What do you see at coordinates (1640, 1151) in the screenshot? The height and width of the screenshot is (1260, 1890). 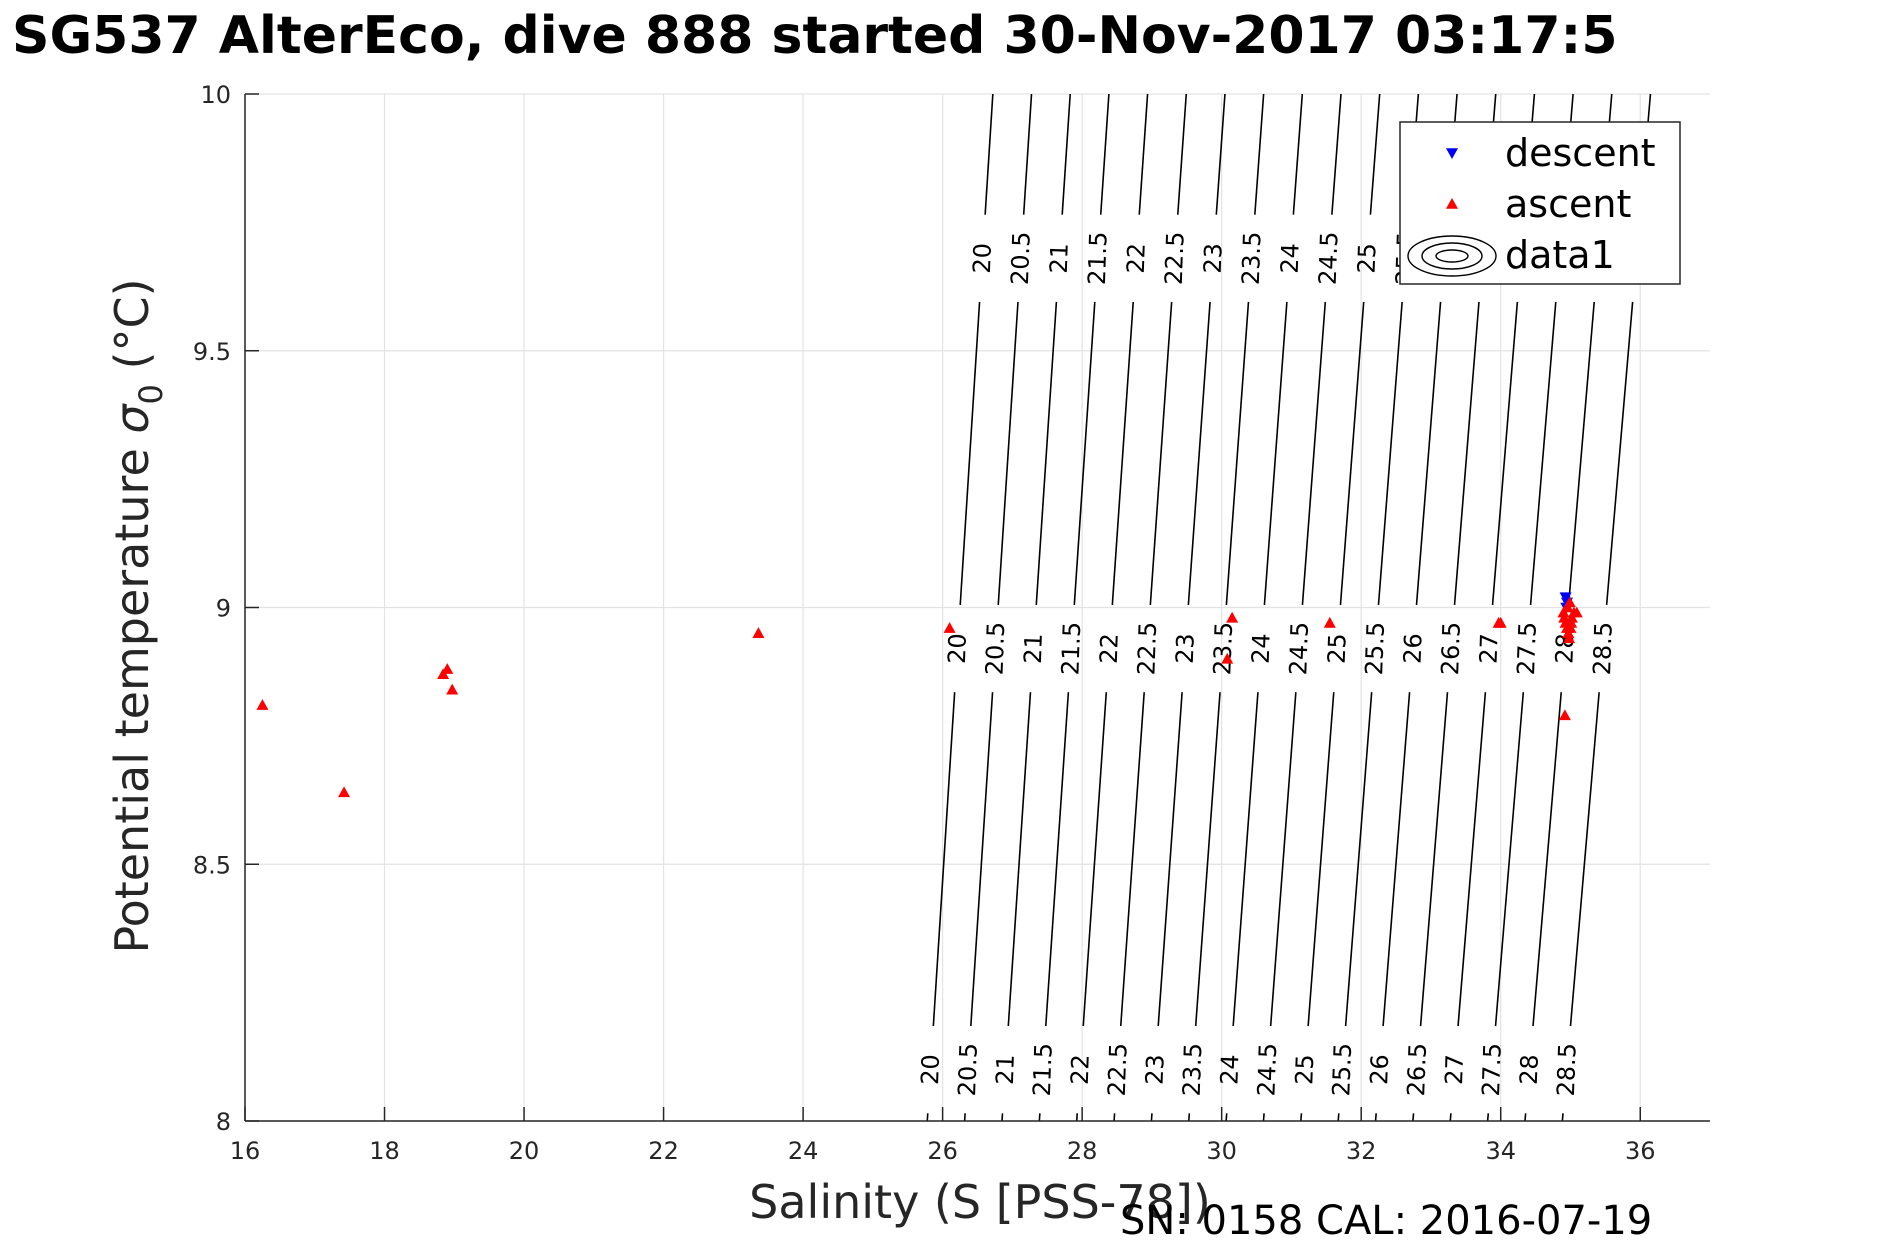 I see `x-tick-label: 36` at bounding box center [1640, 1151].